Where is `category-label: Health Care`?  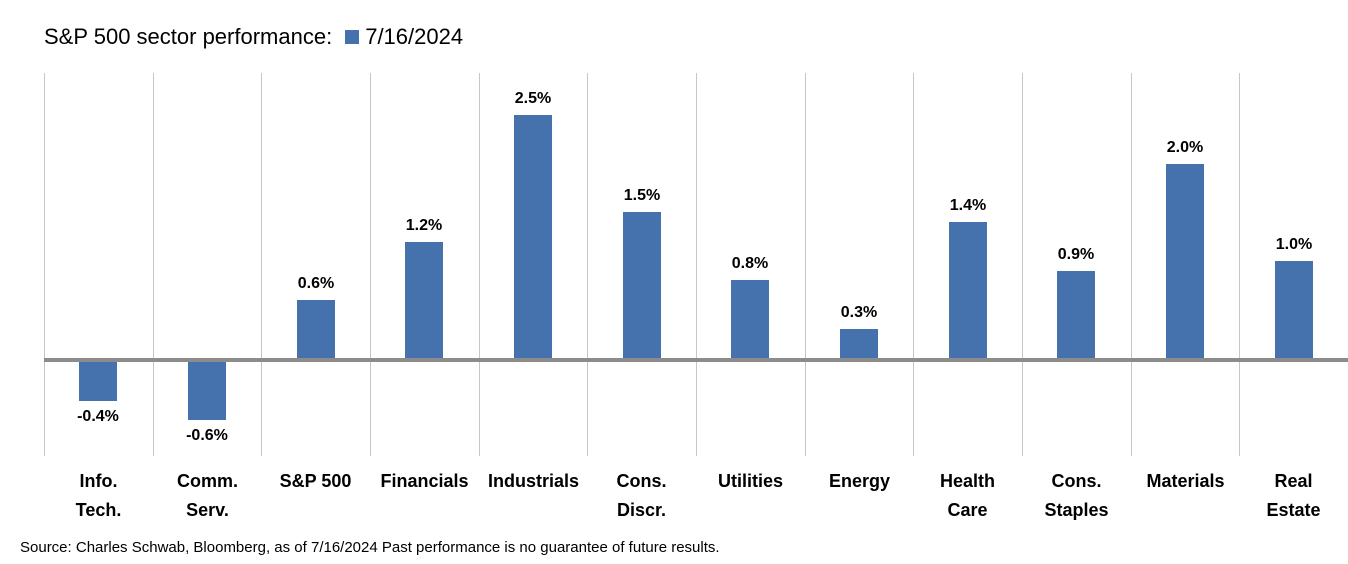 category-label: Health Care is located at coordinates (967, 495).